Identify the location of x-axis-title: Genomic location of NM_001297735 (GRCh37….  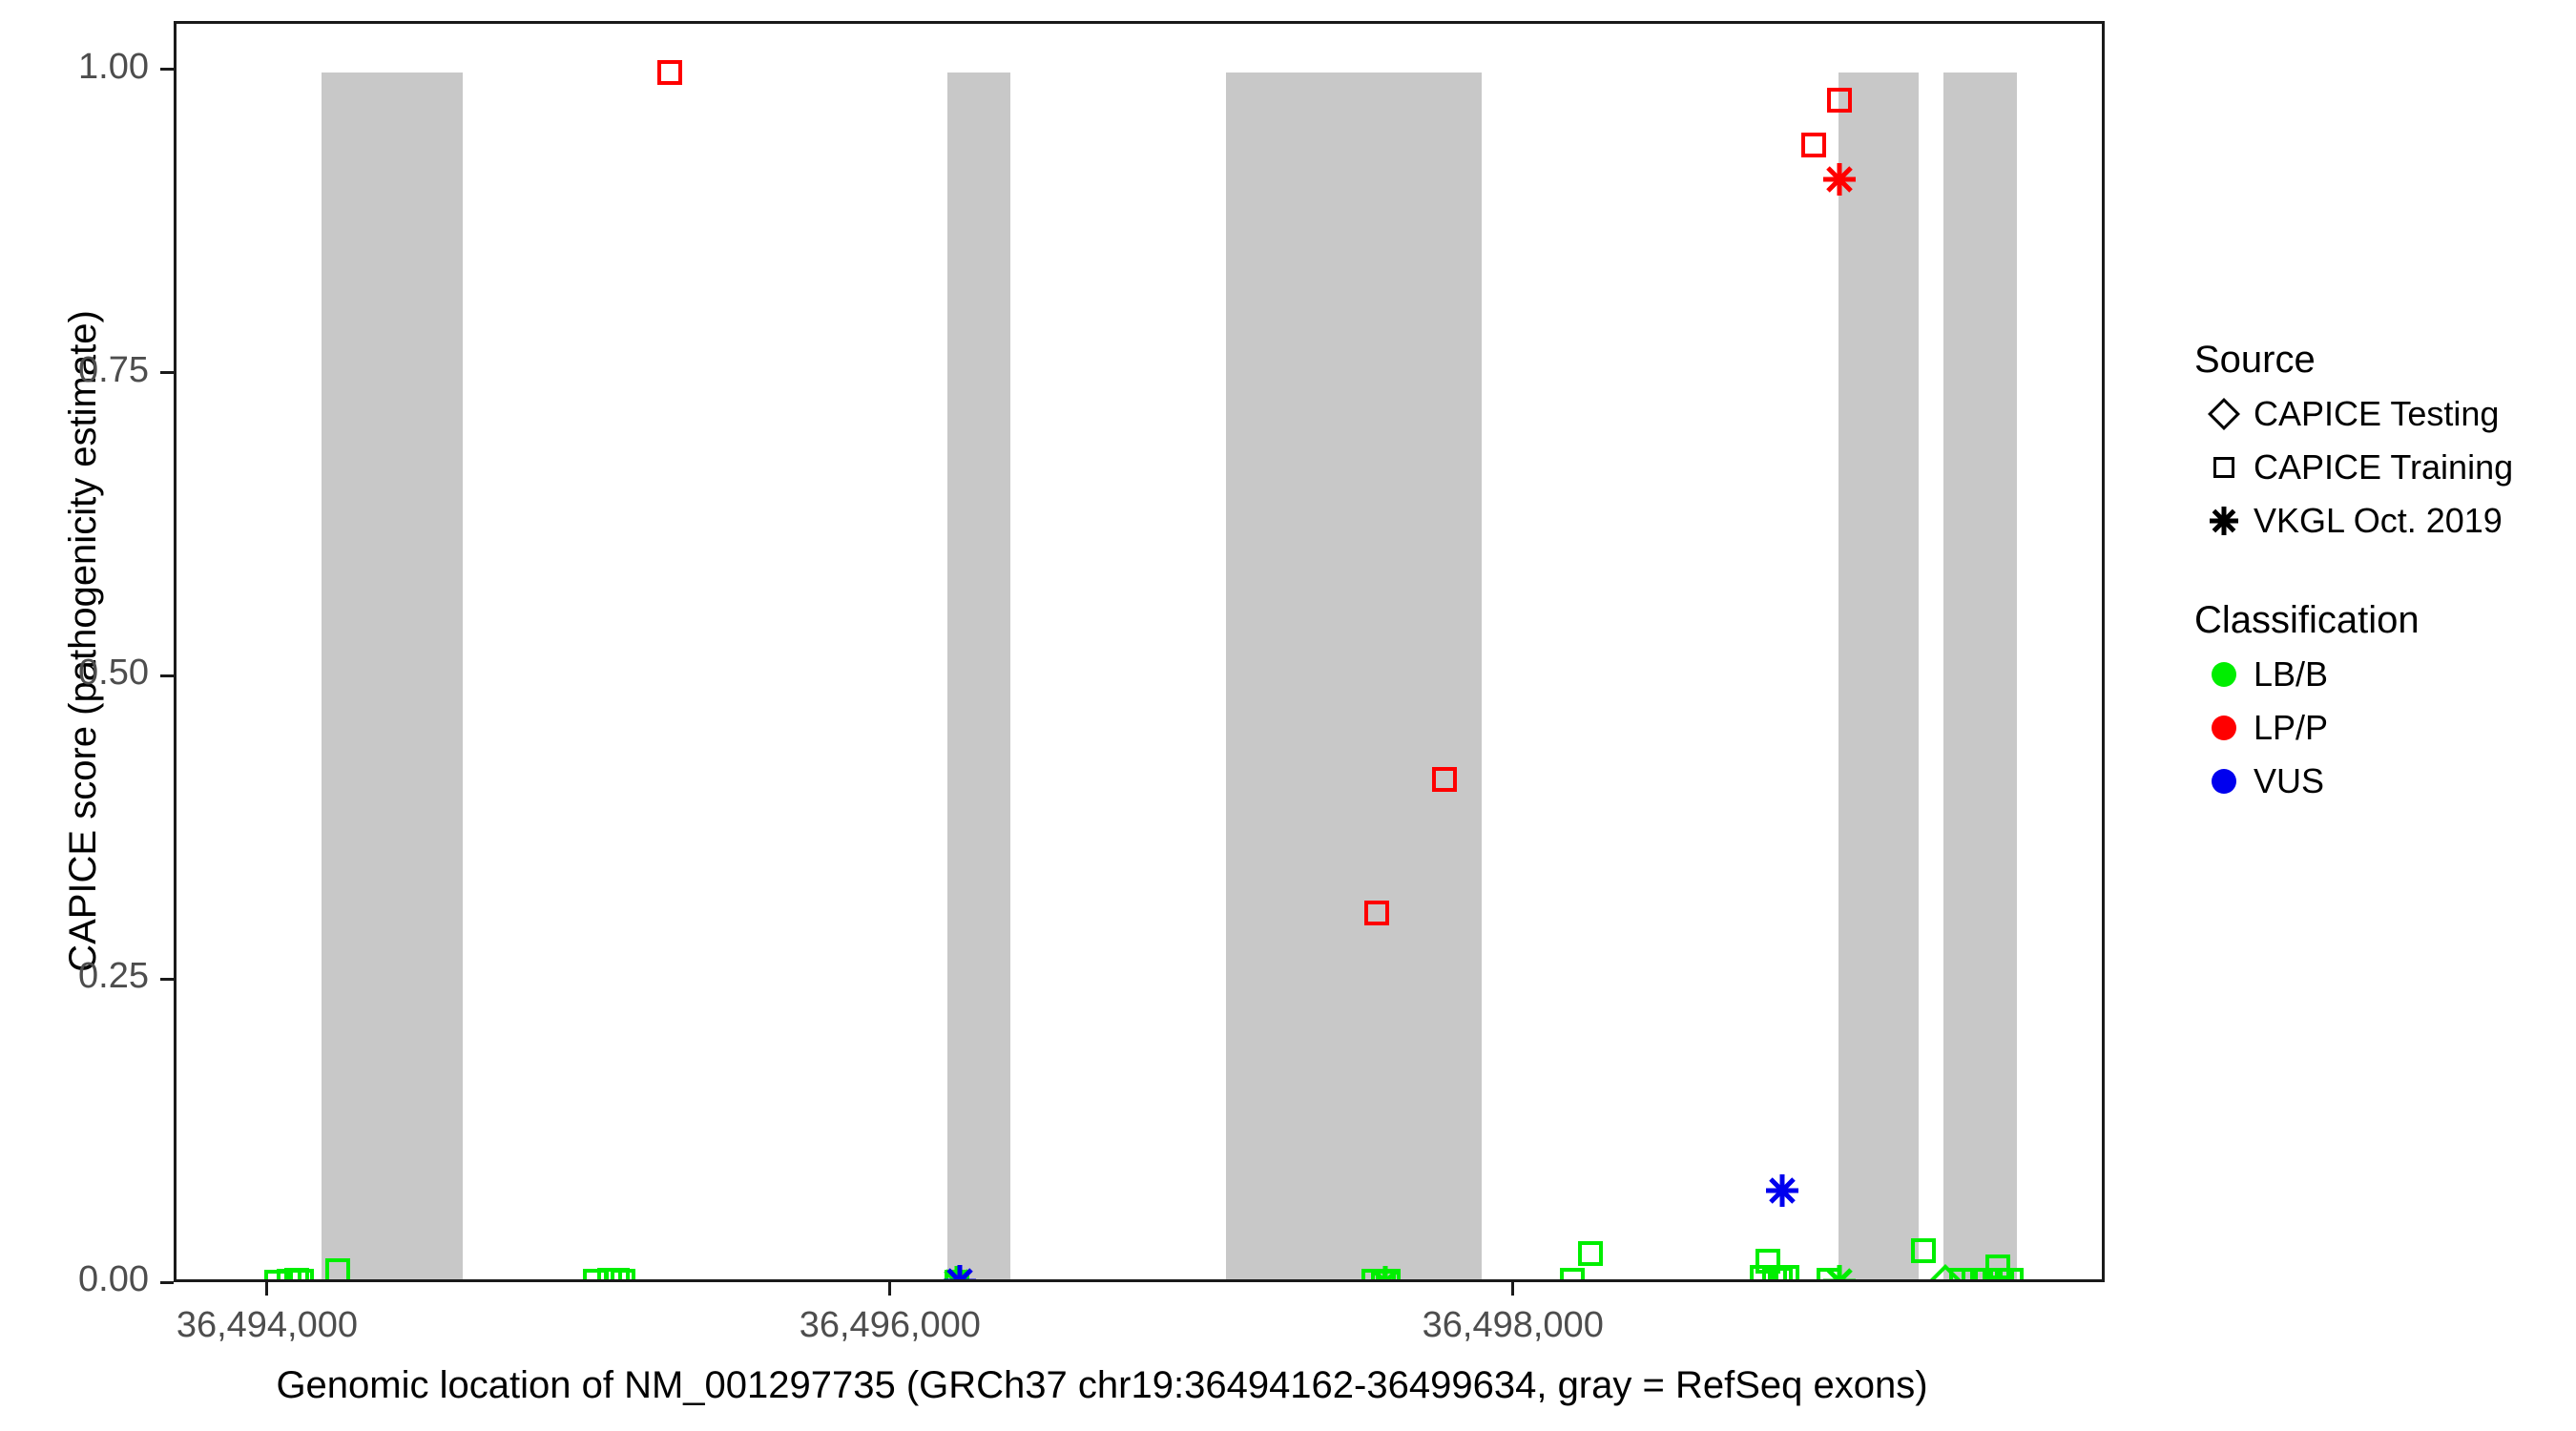
(1102, 1384).